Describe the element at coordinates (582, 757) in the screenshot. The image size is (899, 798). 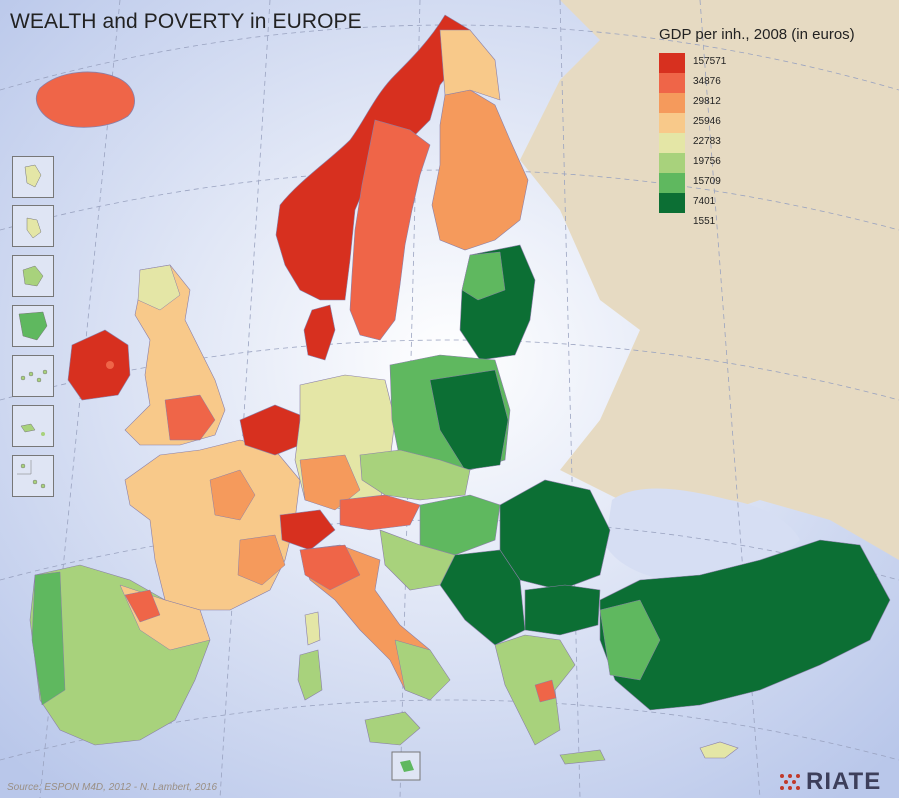
I see `region-crete` at that location.